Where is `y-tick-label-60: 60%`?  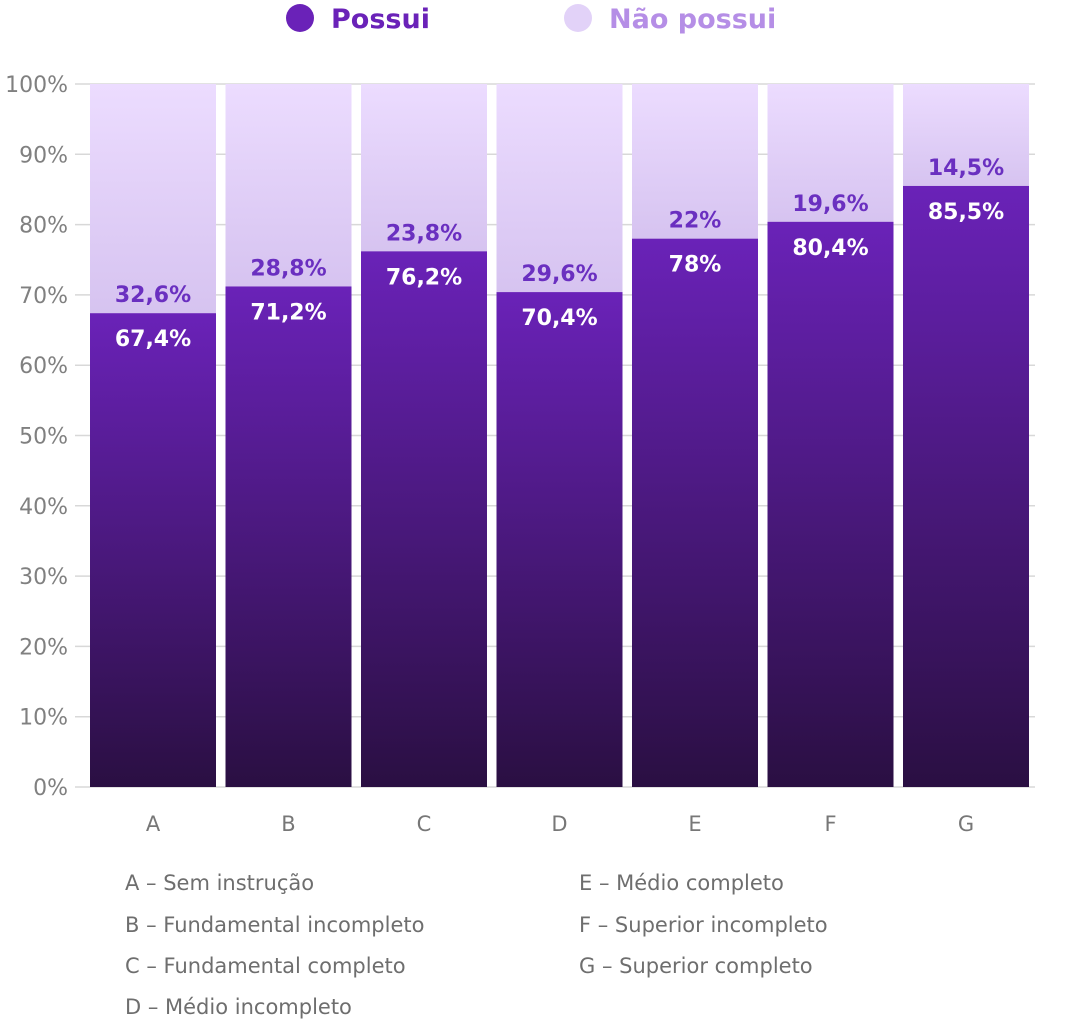
y-tick-label-60: 60% is located at coordinates (43, 366).